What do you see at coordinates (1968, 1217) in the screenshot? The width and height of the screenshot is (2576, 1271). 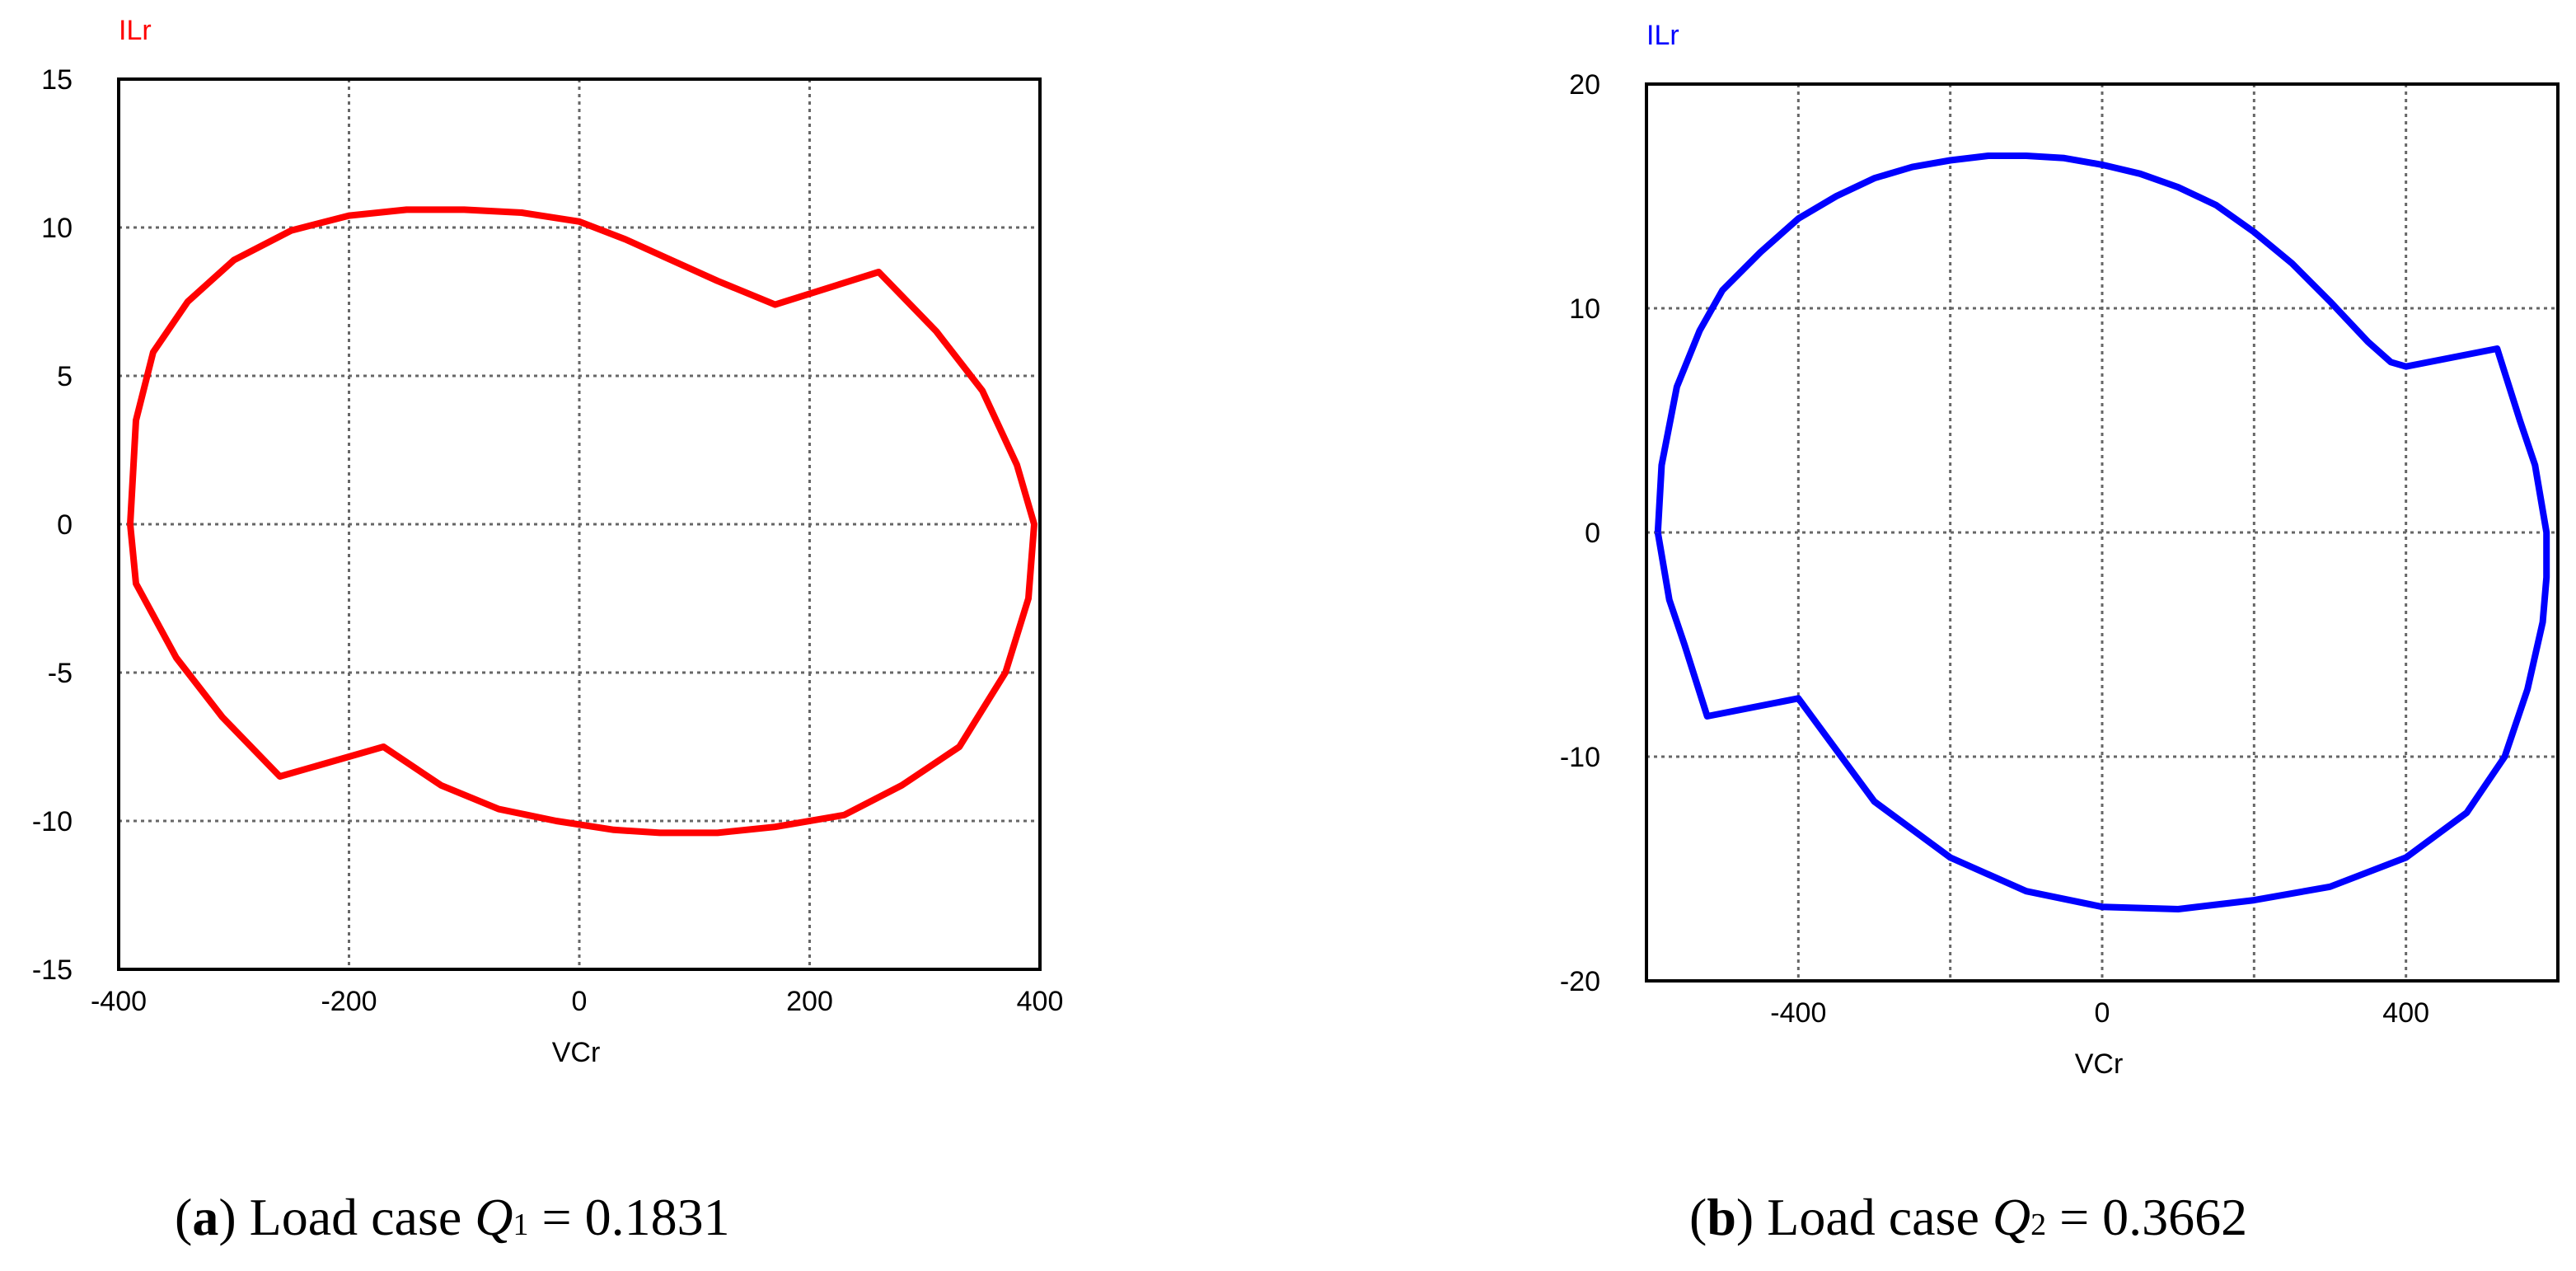 I see `caption-b: (b) Load case Q2 = 0.3662` at bounding box center [1968, 1217].